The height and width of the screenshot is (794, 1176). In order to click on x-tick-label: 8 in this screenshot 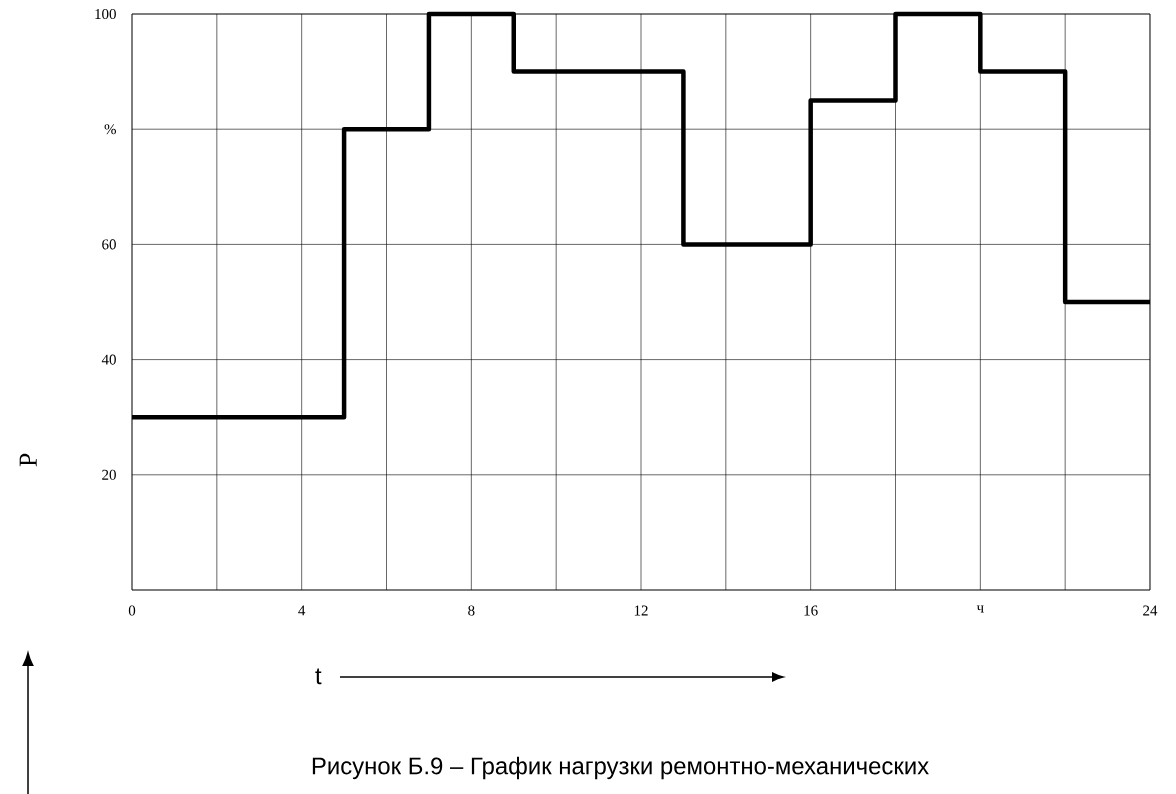, I will do `click(471, 610)`.